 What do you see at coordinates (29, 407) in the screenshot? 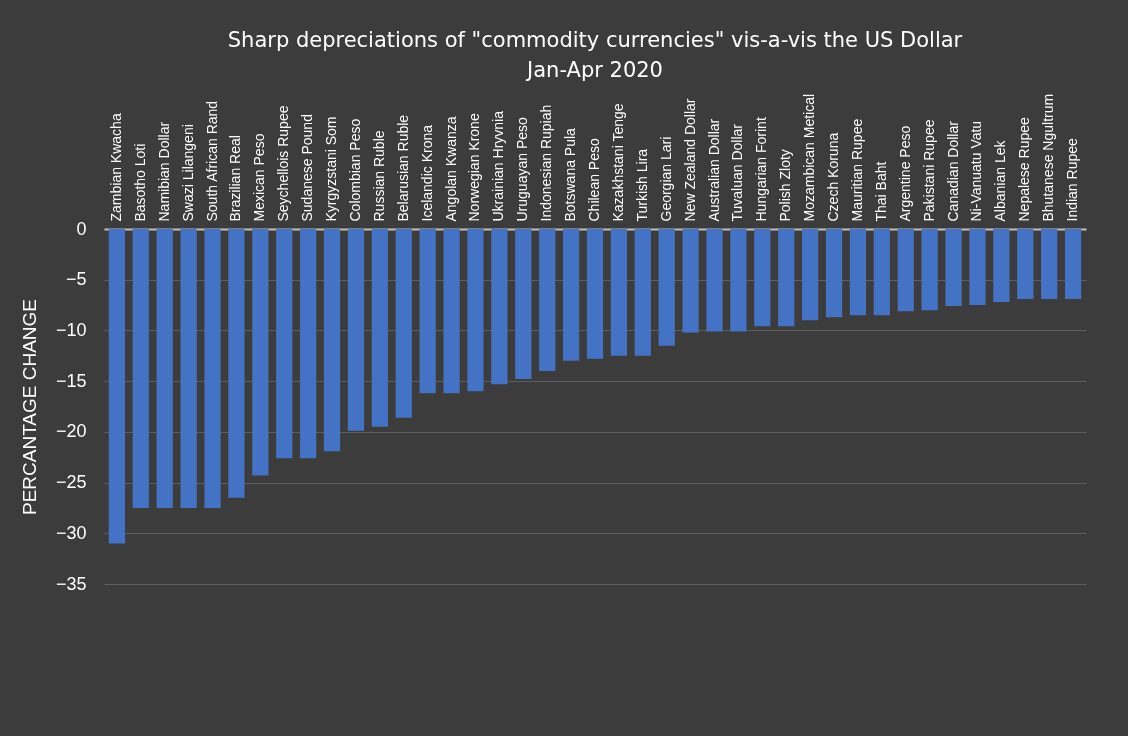
I see `y-axis-title: PERCANTAGE CHANGE` at bounding box center [29, 407].